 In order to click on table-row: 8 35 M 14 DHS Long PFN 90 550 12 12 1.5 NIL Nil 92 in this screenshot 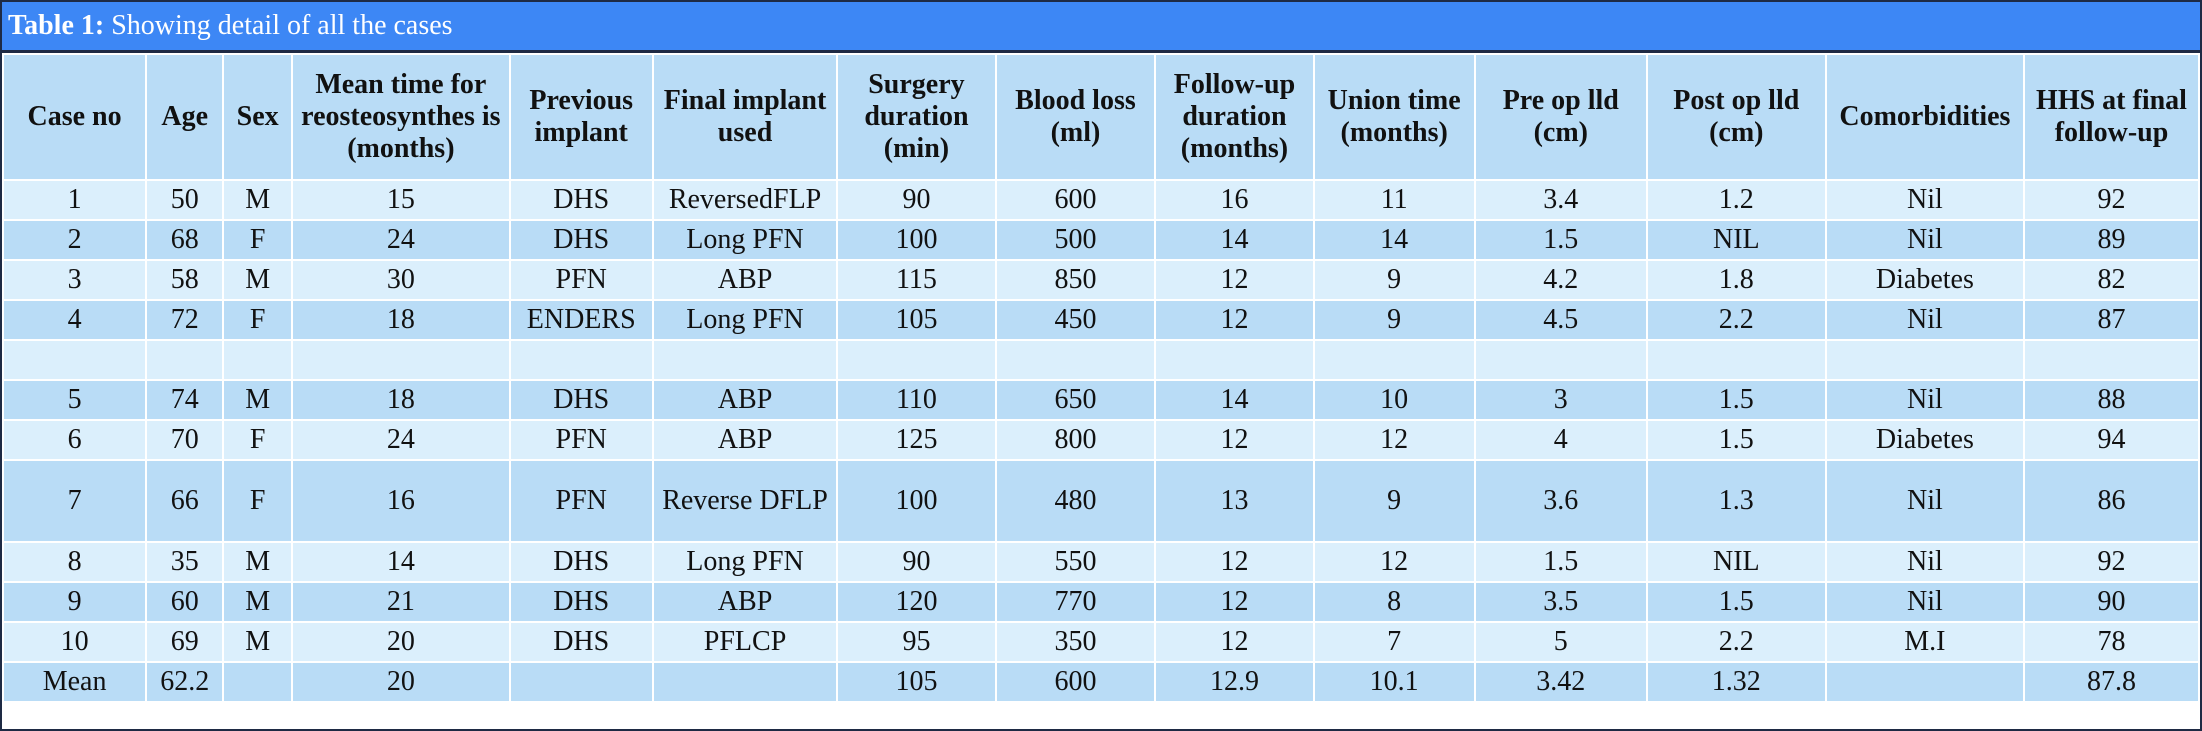, I will do `click(1100, 562)`.